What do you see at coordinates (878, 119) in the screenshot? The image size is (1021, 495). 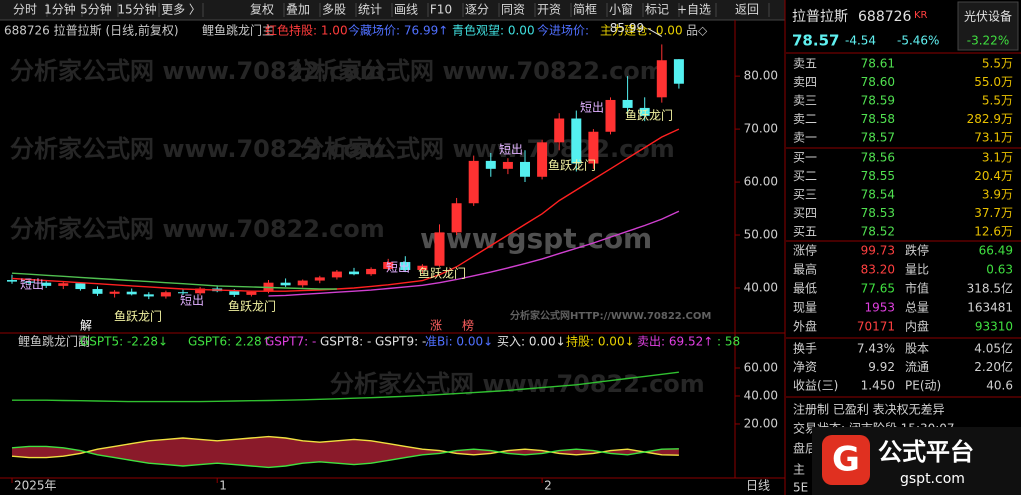 I see `book-price: 78.58` at bounding box center [878, 119].